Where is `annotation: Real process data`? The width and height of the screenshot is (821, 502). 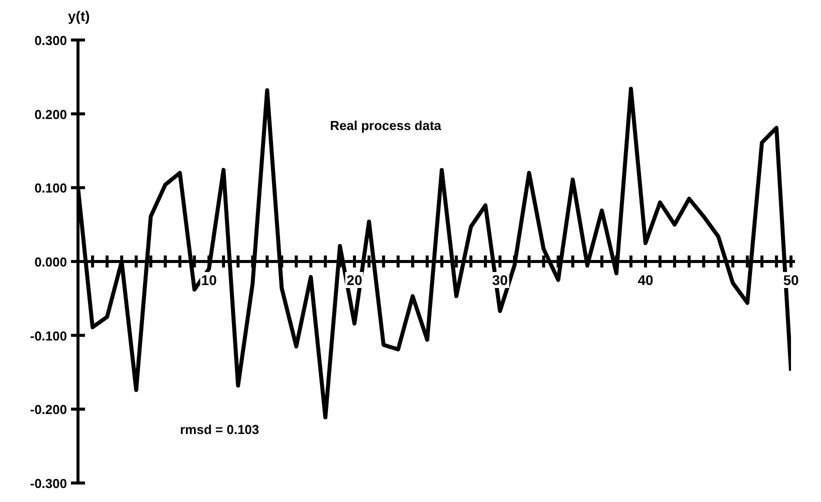
annotation: Real process data is located at coordinates (386, 125).